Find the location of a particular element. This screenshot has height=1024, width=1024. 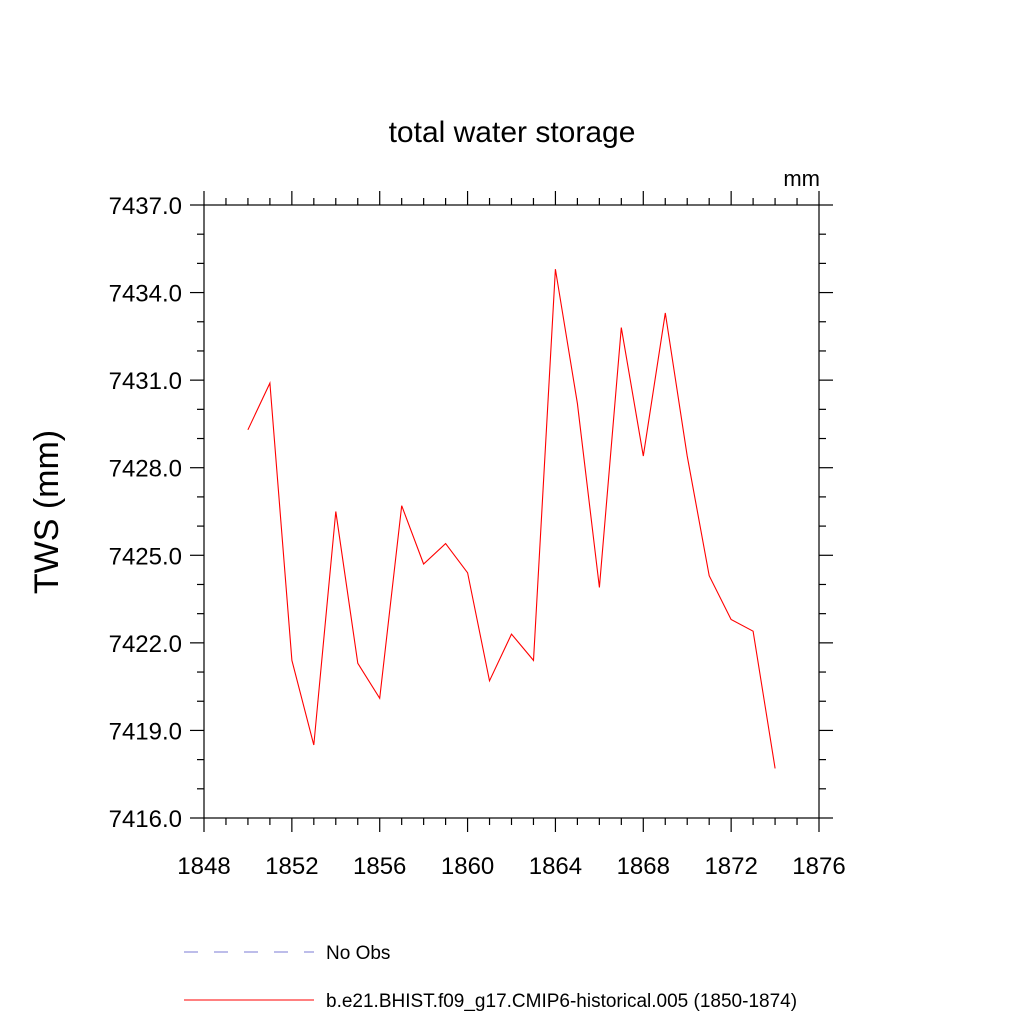

x-tick-label: 1876 is located at coordinates (818, 866).